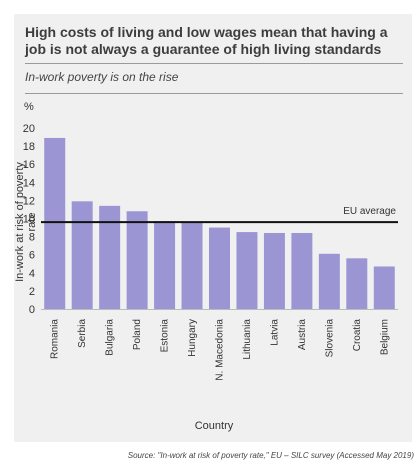 The width and height of the screenshot is (420, 472). Describe the element at coordinates (274, 270) in the screenshot. I see `bar-latvia` at that location.